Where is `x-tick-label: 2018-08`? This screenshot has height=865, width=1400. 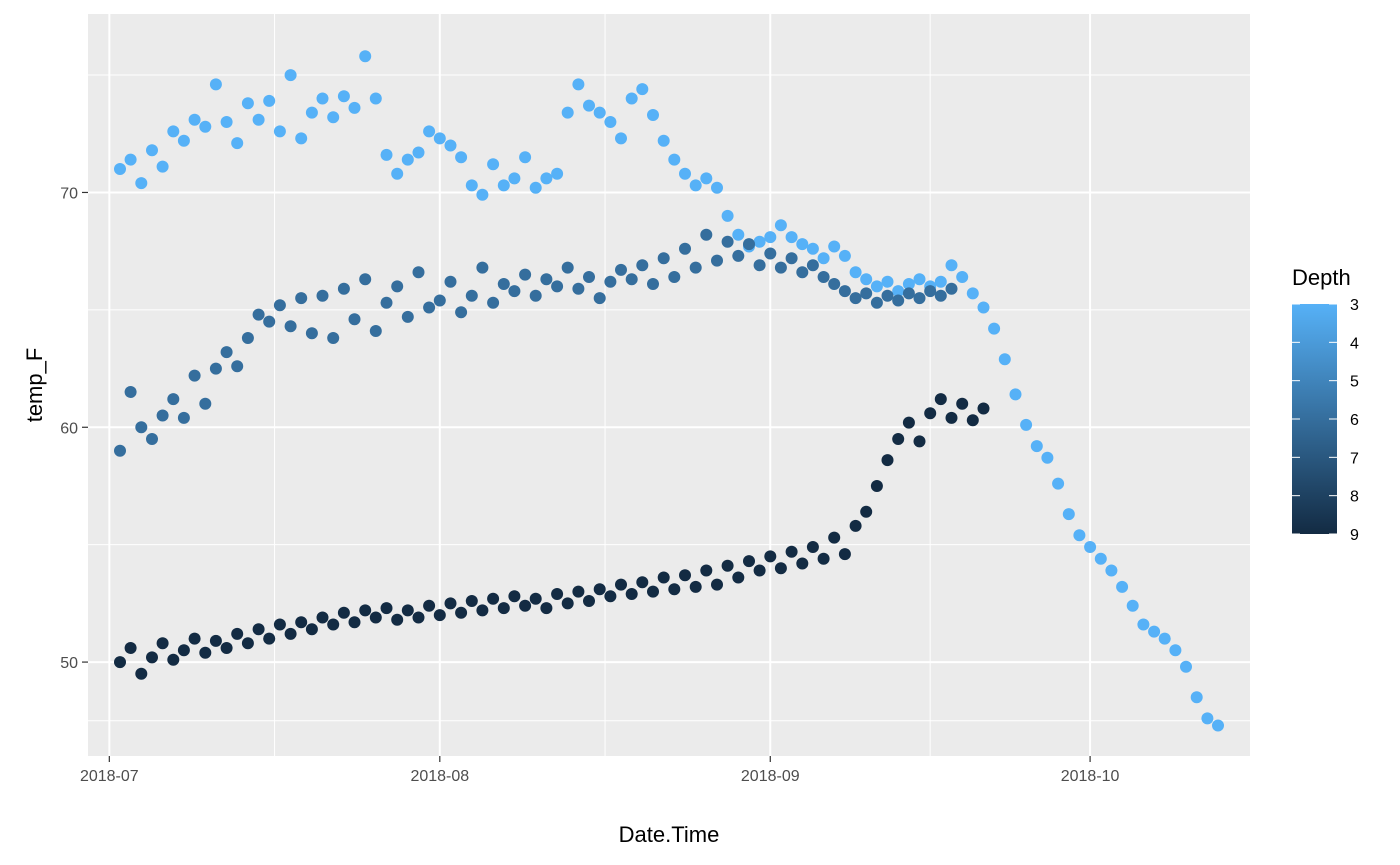
x-tick-label: 2018-08 is located at coordinates (439, 776).